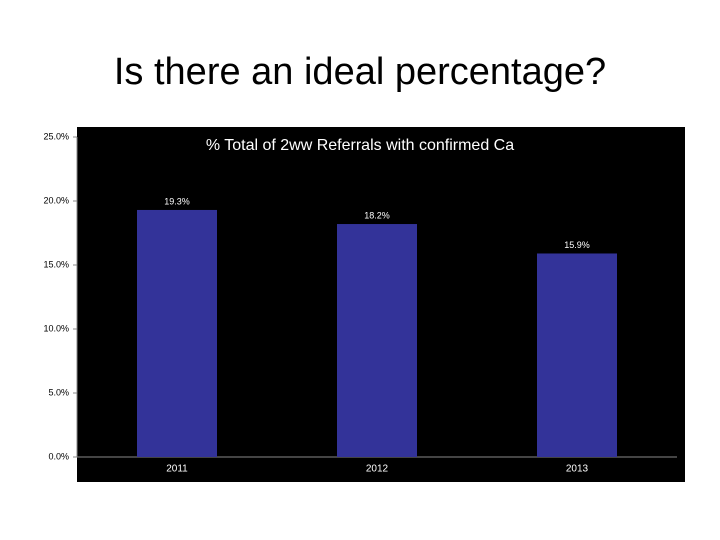 The height and width of the screenshot is (540, 720). Describe the element at coordinates (360, 72) in the screenshot. I see `slide-title: Is there an ideal percentage?` at that location.